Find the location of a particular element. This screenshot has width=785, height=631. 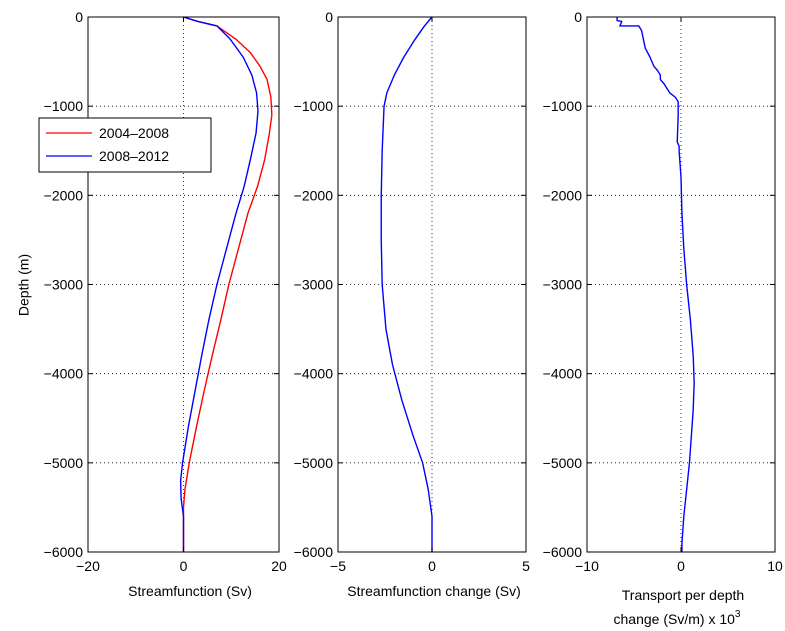

series-line-2004-2008 is located at coordinates (227, 284).